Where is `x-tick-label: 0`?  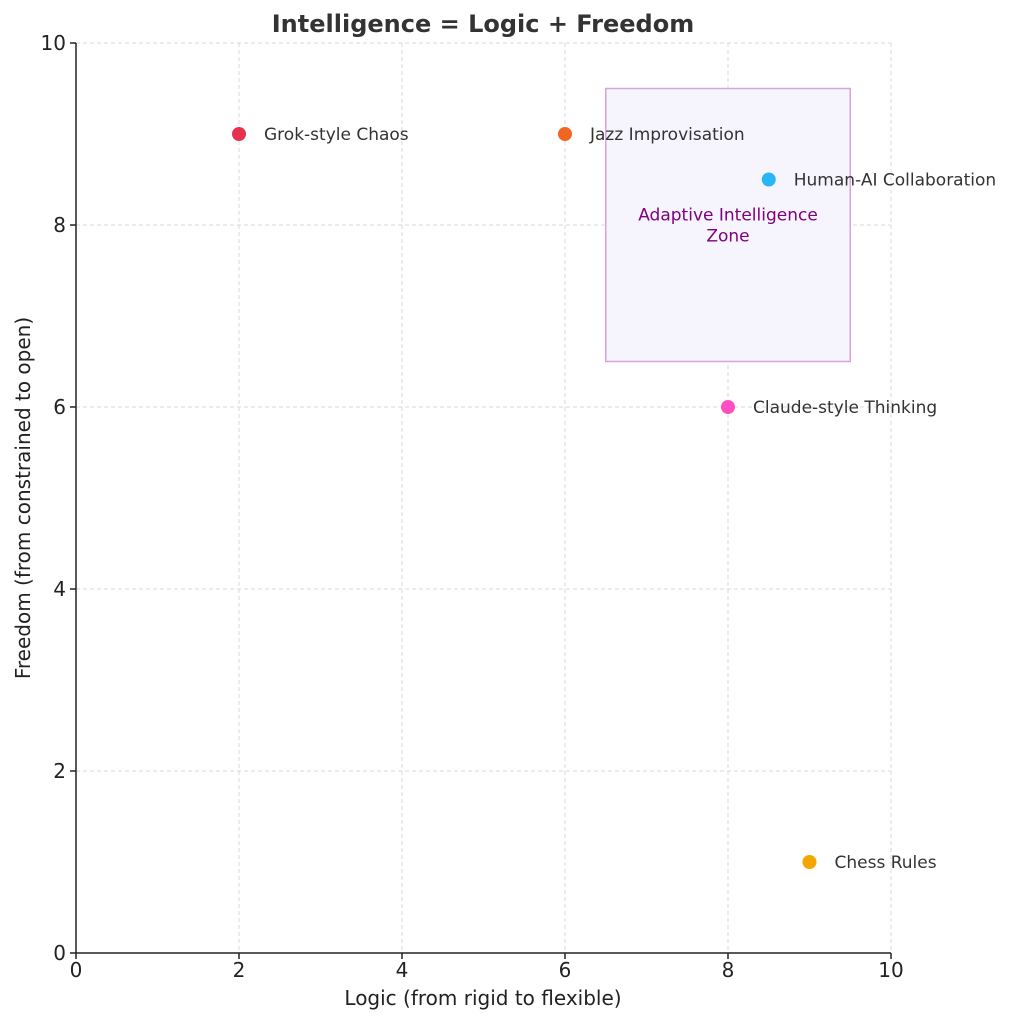 x-tick-label: 0 is located at coordinates (76, 970).